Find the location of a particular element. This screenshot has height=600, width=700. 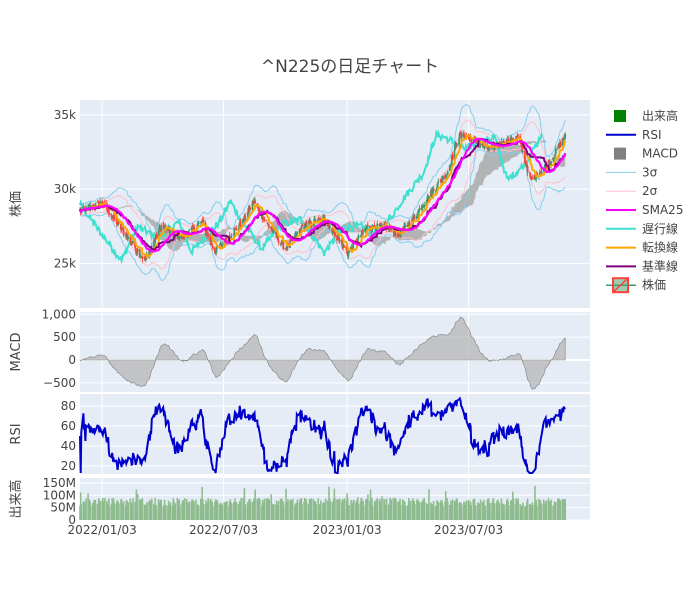

legend-item: 3σ is located at coordinates (632, 172).